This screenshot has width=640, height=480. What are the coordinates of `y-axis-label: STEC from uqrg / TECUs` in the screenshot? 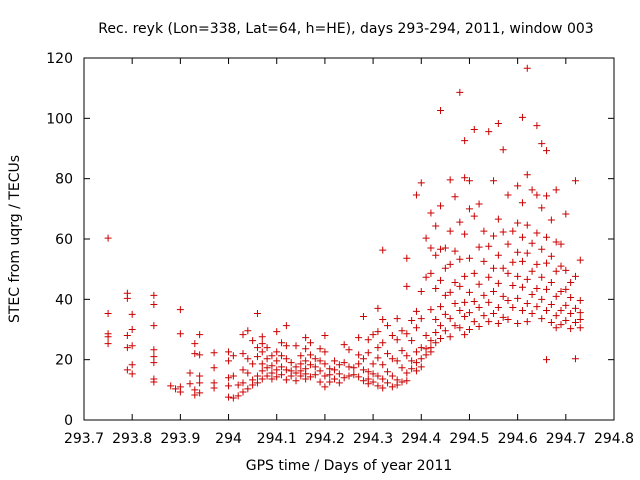 It's located at (15, 239).